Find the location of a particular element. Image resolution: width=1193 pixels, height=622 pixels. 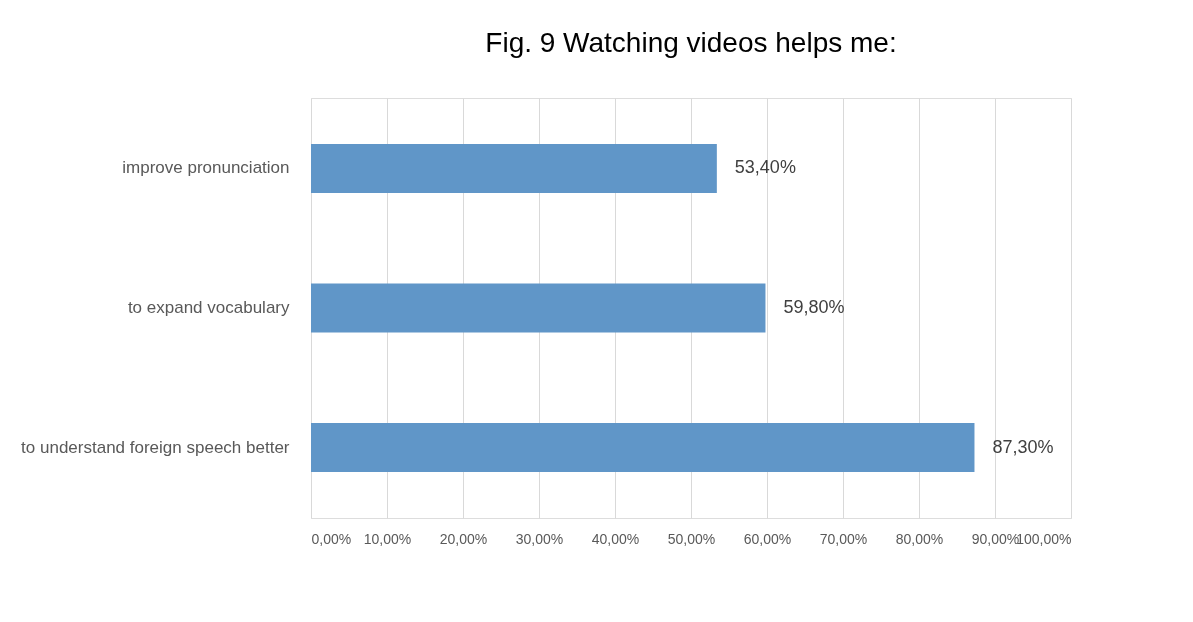

x-tick-label: 10,00% is located at coordinates (387, 538).